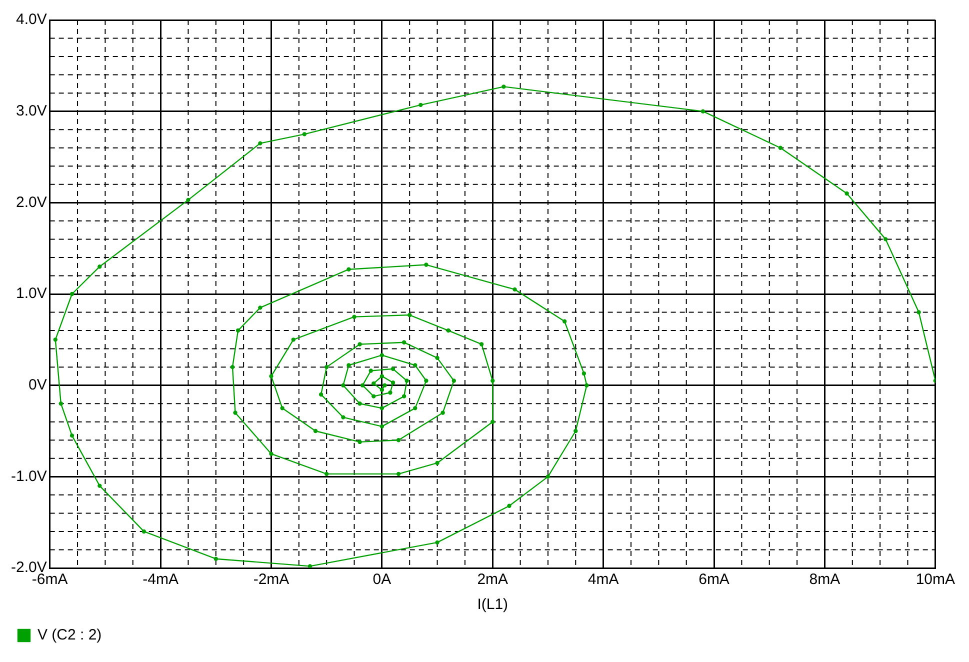 This screenshot has height=662, width=969. Describe the element at coordinates (382, 579) in the screenshot. I see `x-tick-label: 0A` at that location.